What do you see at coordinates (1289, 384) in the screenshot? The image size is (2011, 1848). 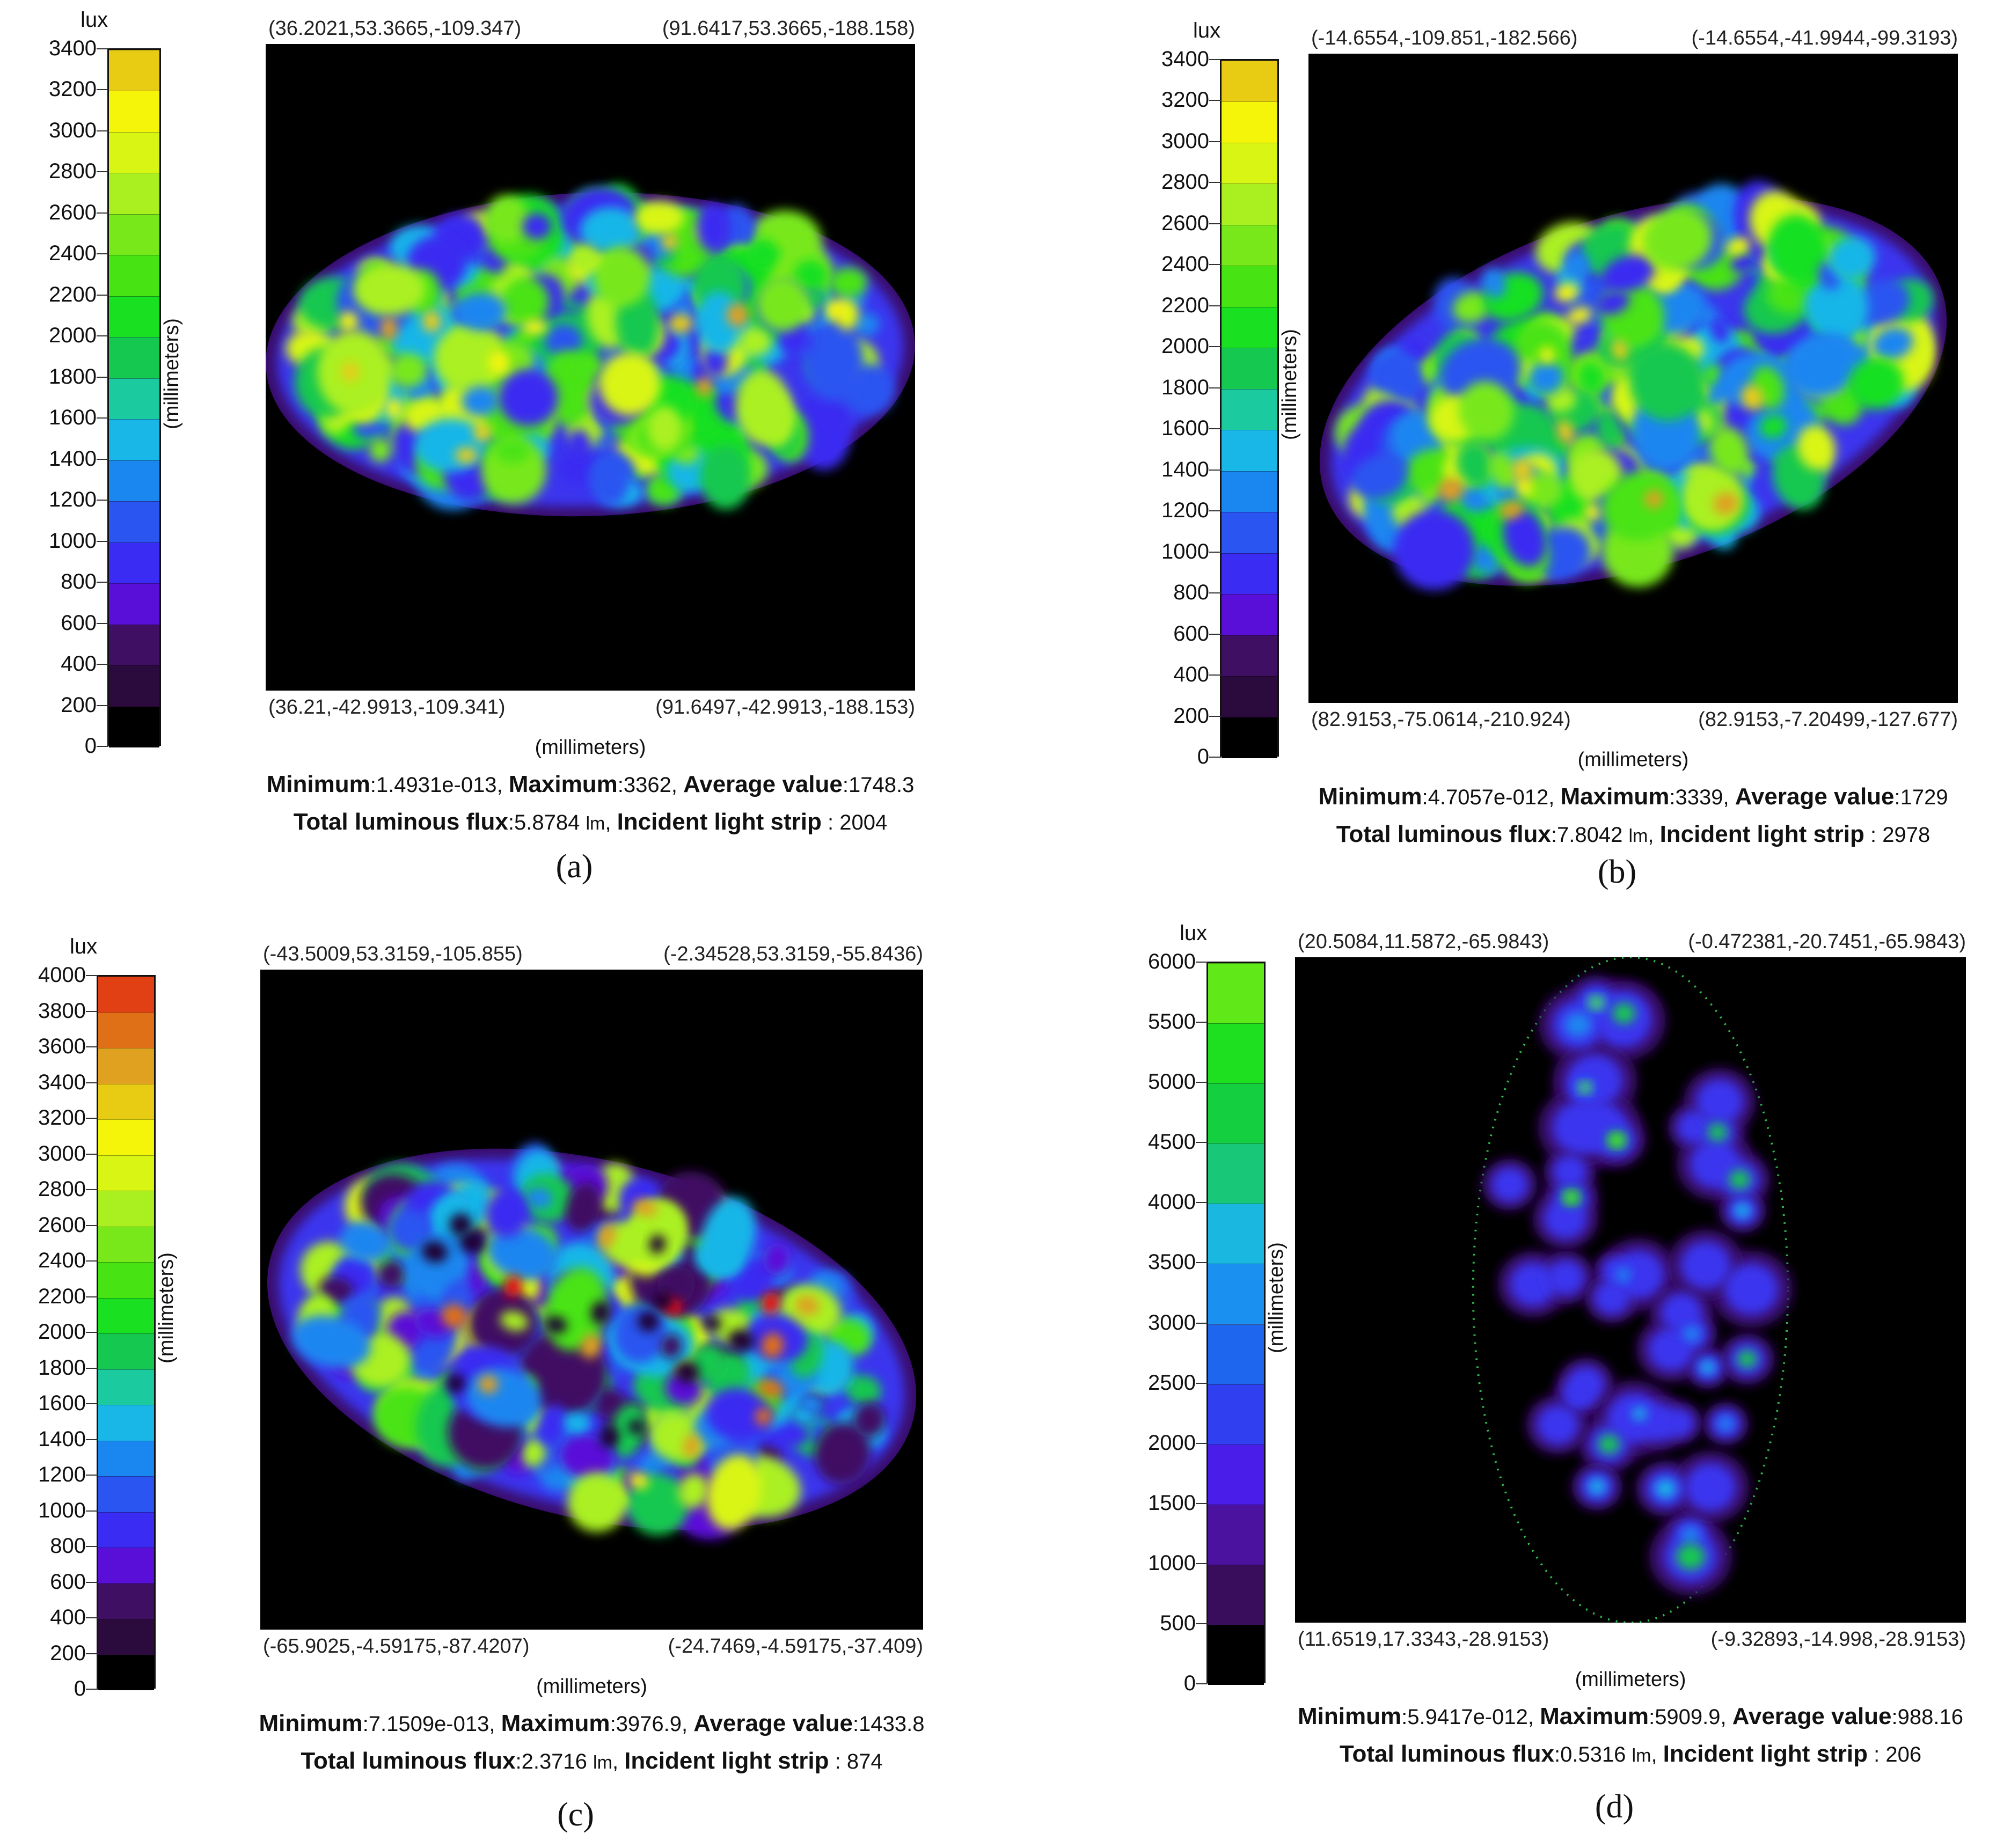 I see `vertical-axis-unit: (millimeters)` at bounding box center [1289, 384].